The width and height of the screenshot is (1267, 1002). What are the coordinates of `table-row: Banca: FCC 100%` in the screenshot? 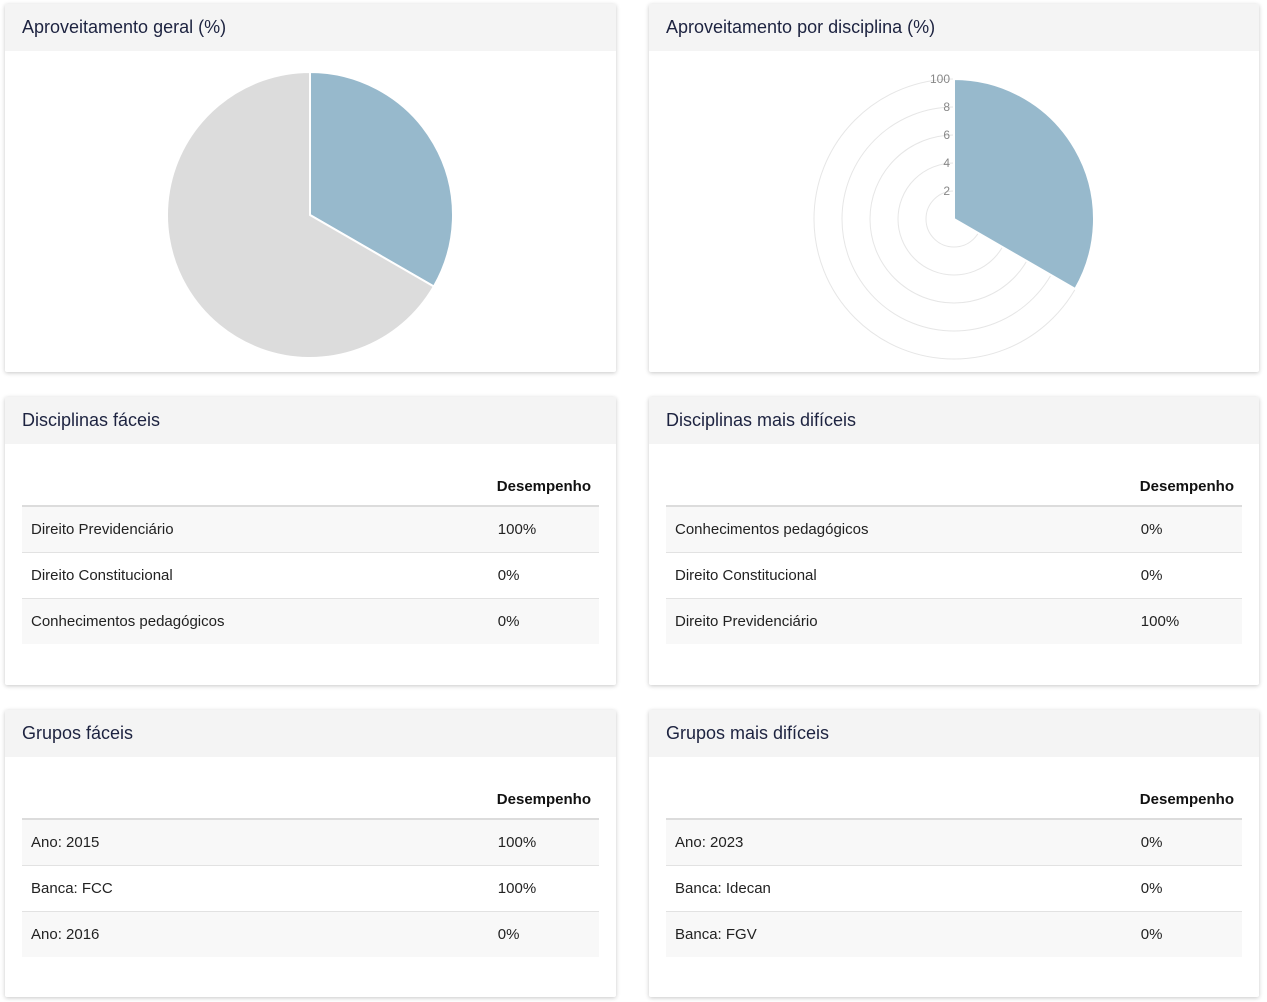 It's located at (310, 888).